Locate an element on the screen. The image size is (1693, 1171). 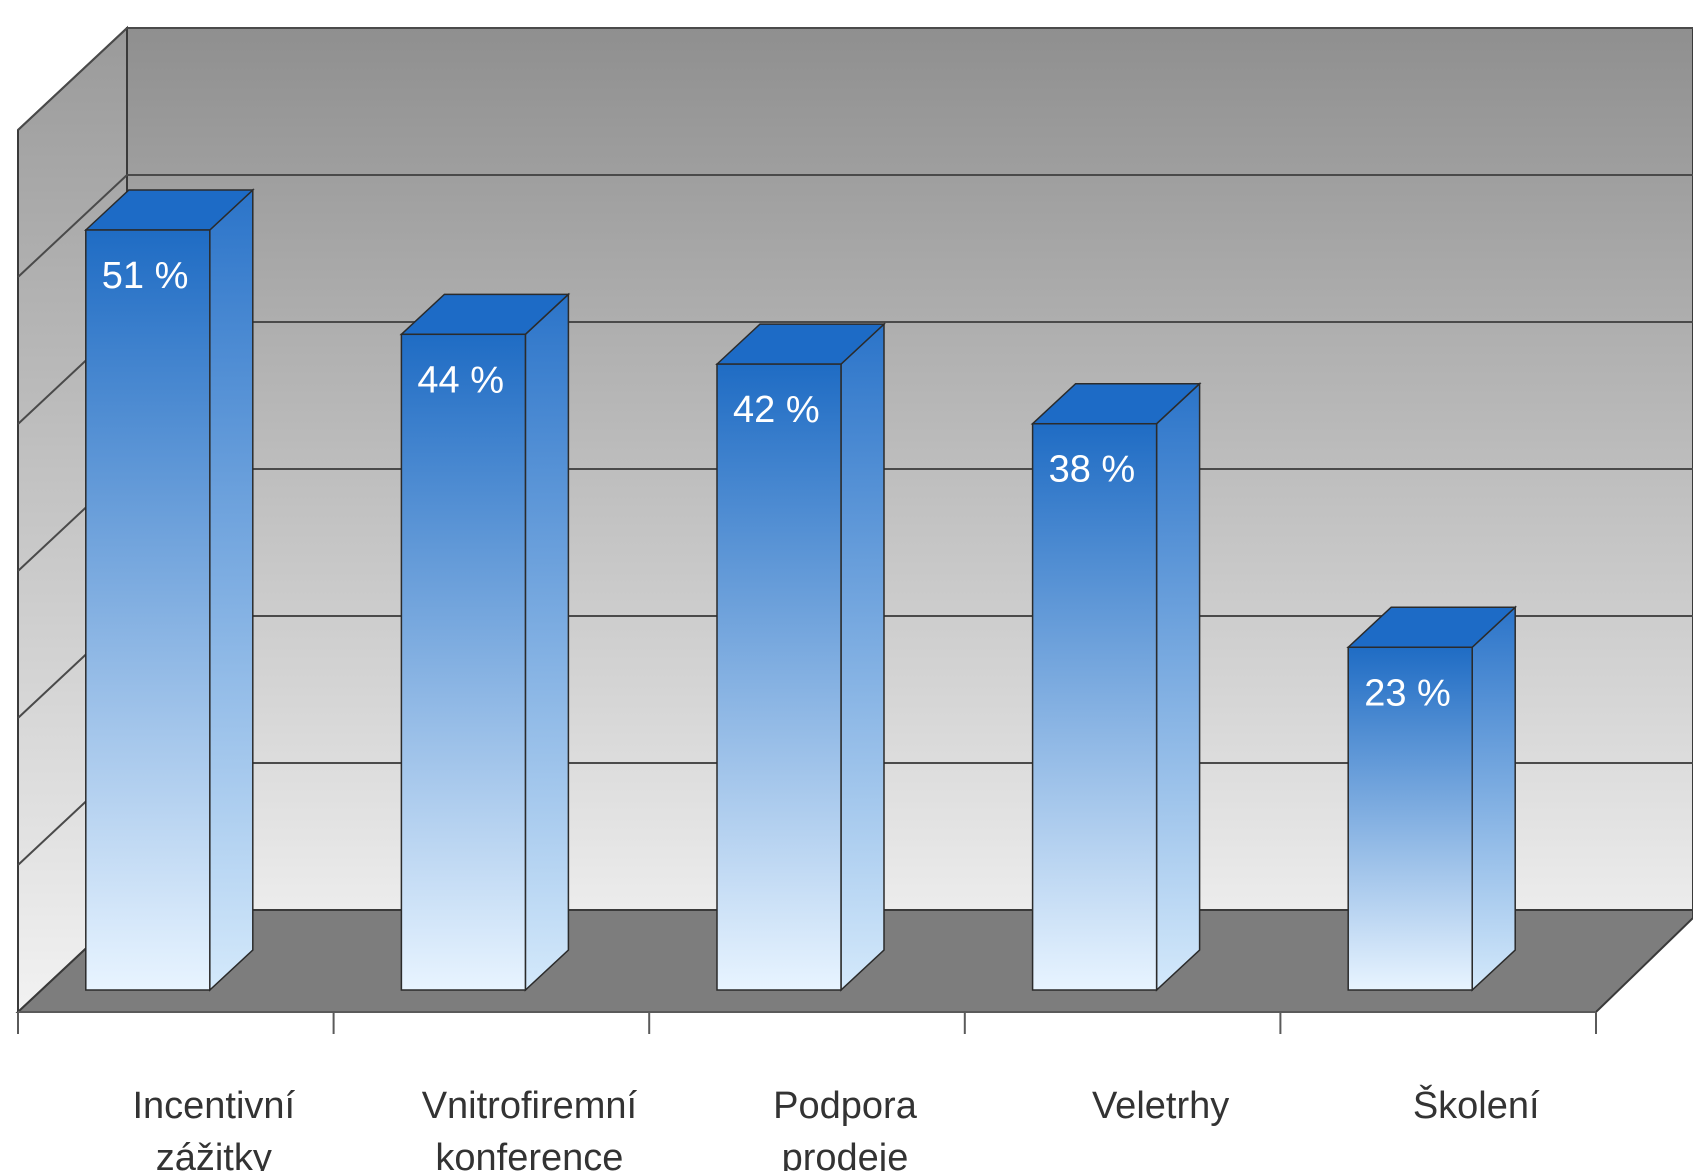
bar: 42 % is located at coordinates (800, 657).